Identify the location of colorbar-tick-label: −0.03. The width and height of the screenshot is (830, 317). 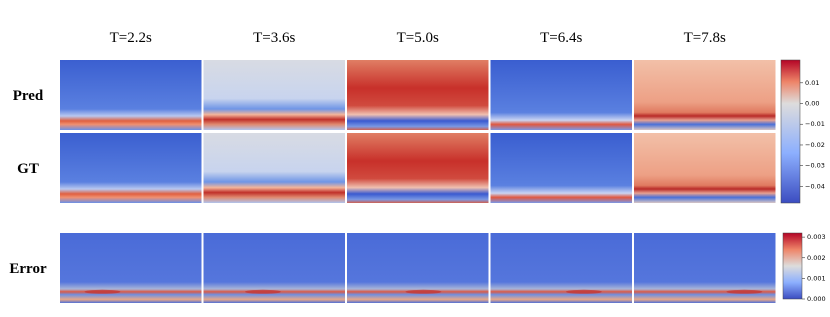
(815, 166).